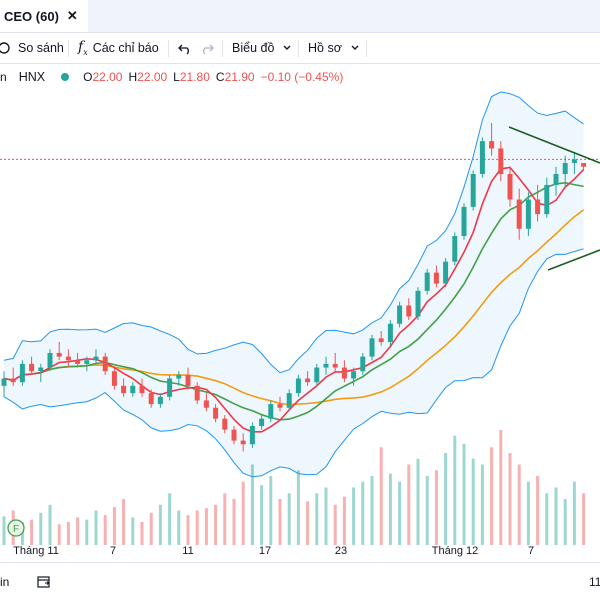  I want to click on low-key: L, so click(176, 77).